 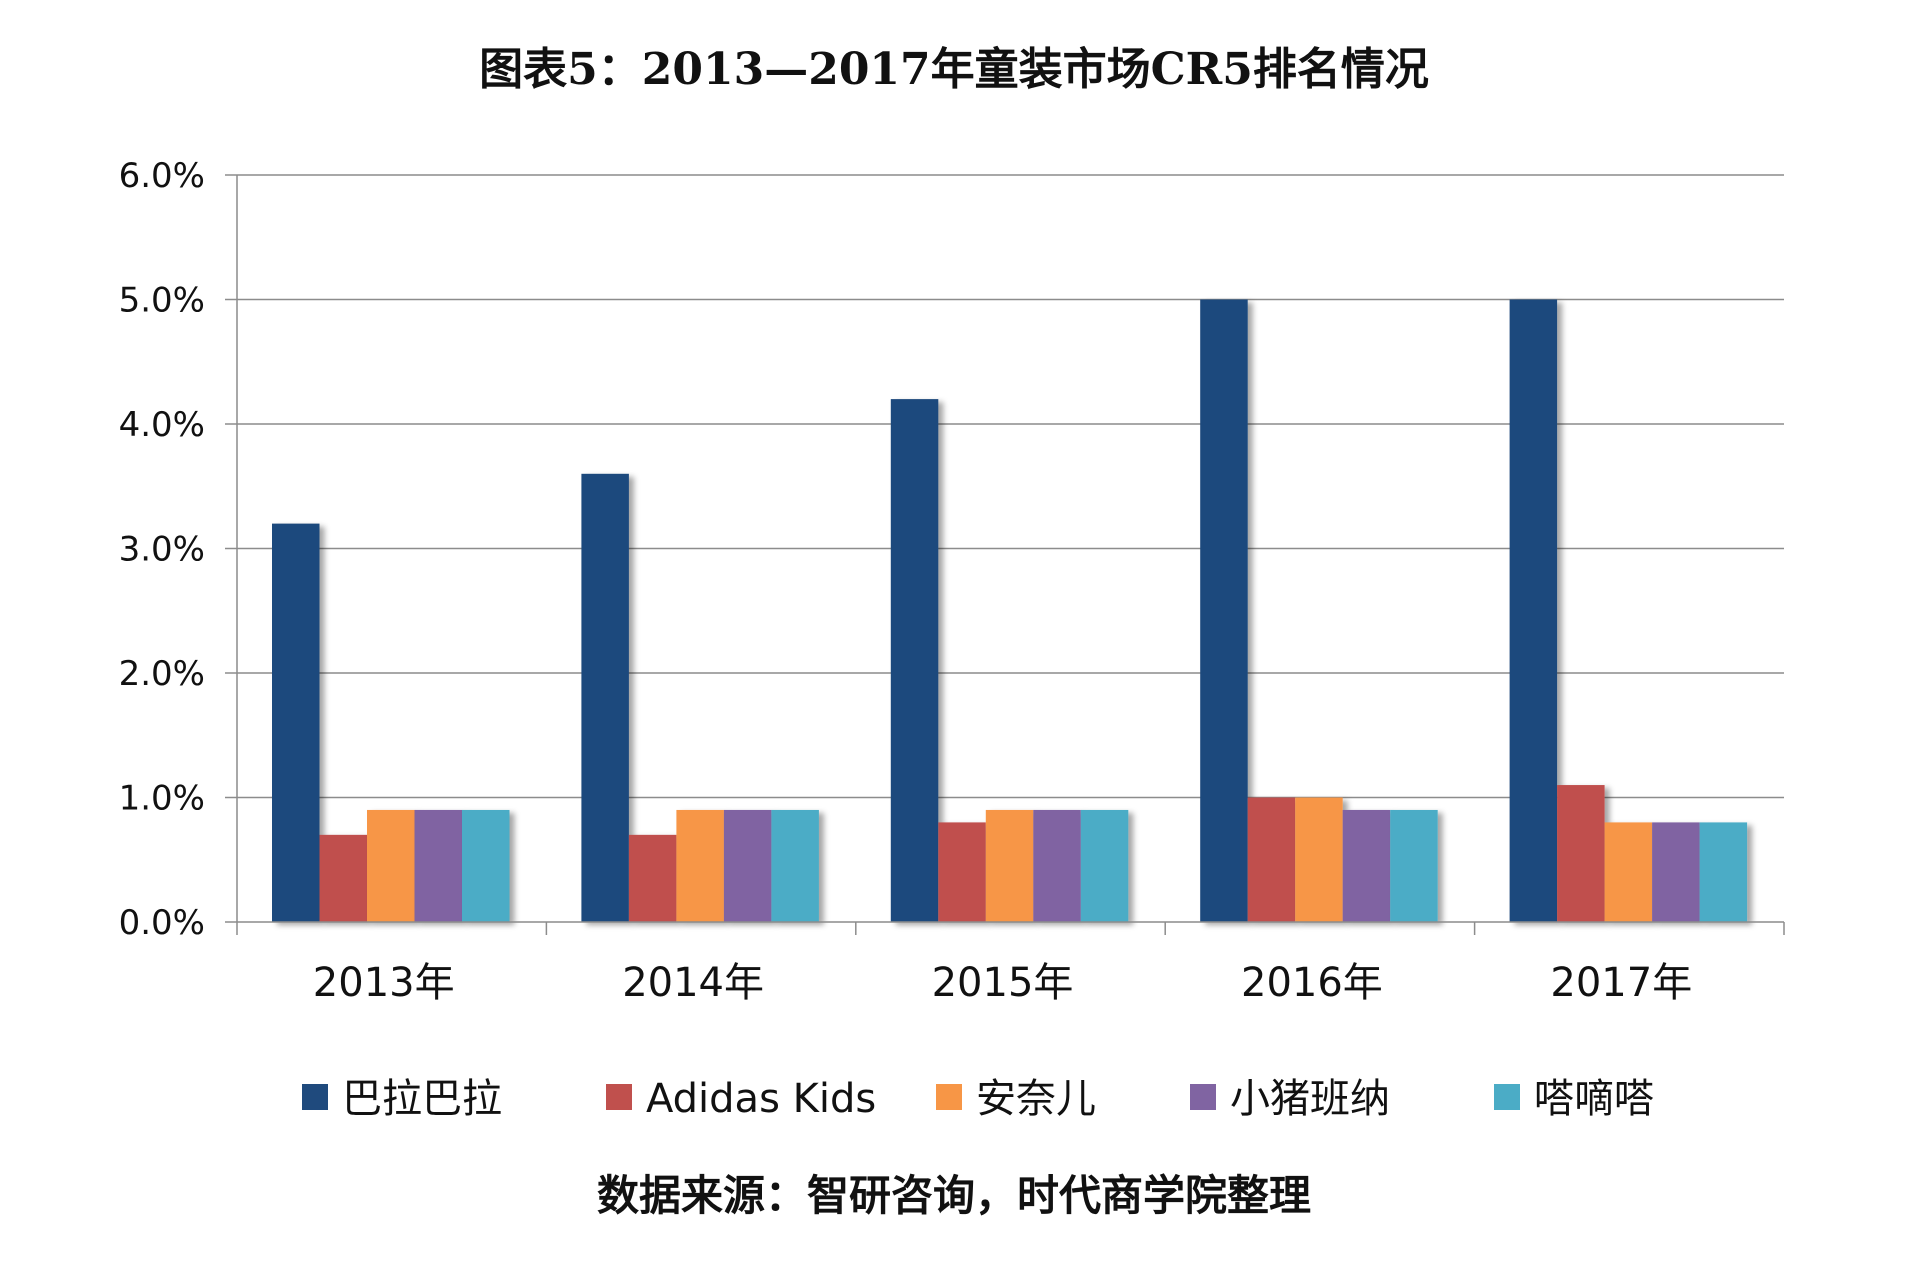 I want to click on x-axis-tick-labels: 2013年 2014年 2015年 2016年 2017年, so click(x=1002, y=983).